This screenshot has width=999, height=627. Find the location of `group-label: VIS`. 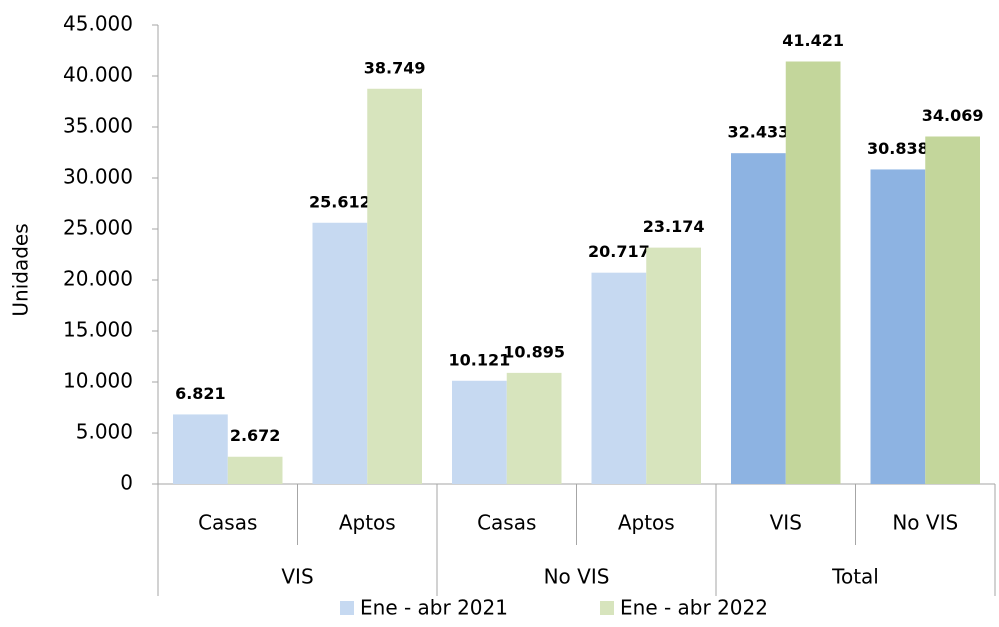

group-label: VIS is located at coordinates (297, 577).